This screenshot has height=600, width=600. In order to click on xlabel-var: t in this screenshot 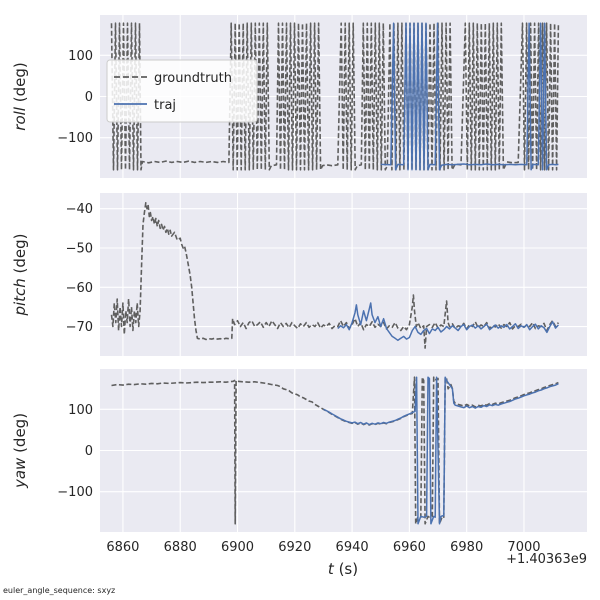, I will do `click(331, 569)`.